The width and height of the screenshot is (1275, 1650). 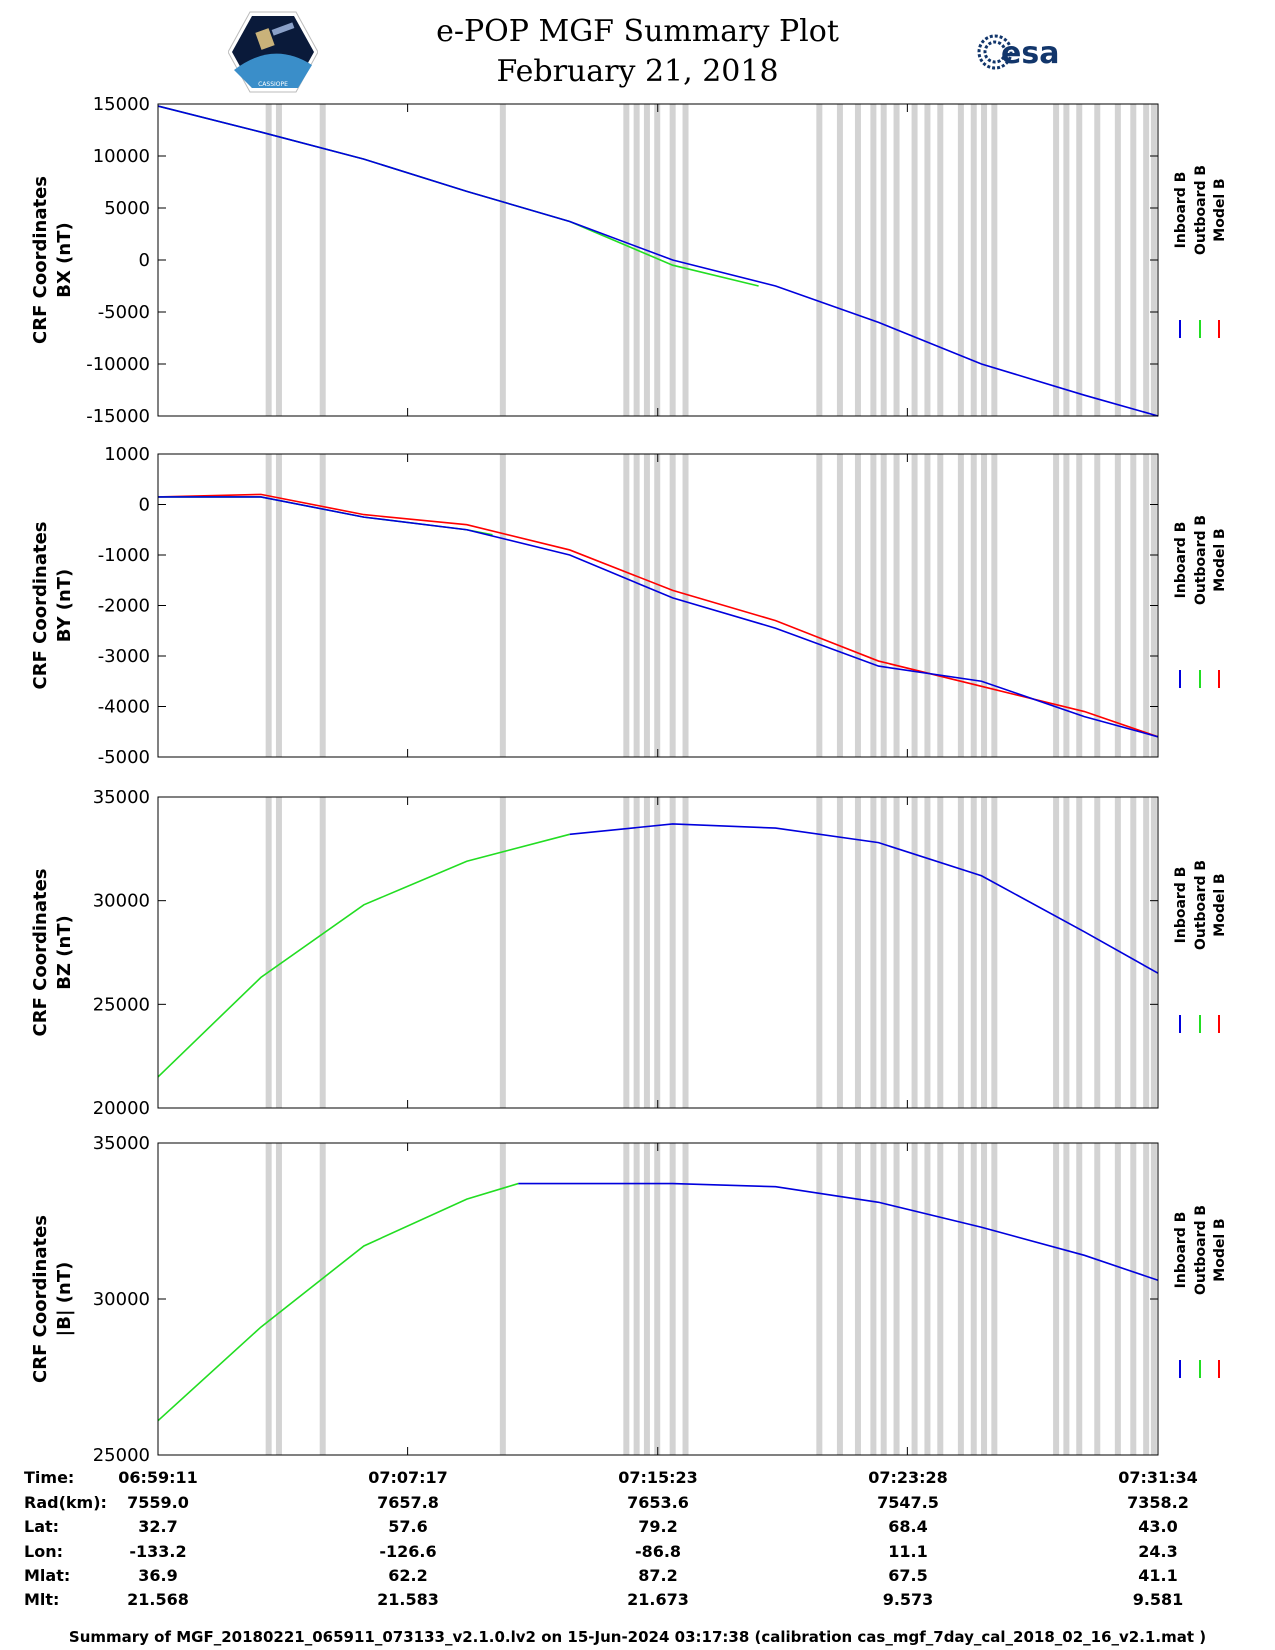 What do you see at coordinates (121, 797) in the screenshot?
I see `y-tick-label: 35000` at bounding box center [121, 797].